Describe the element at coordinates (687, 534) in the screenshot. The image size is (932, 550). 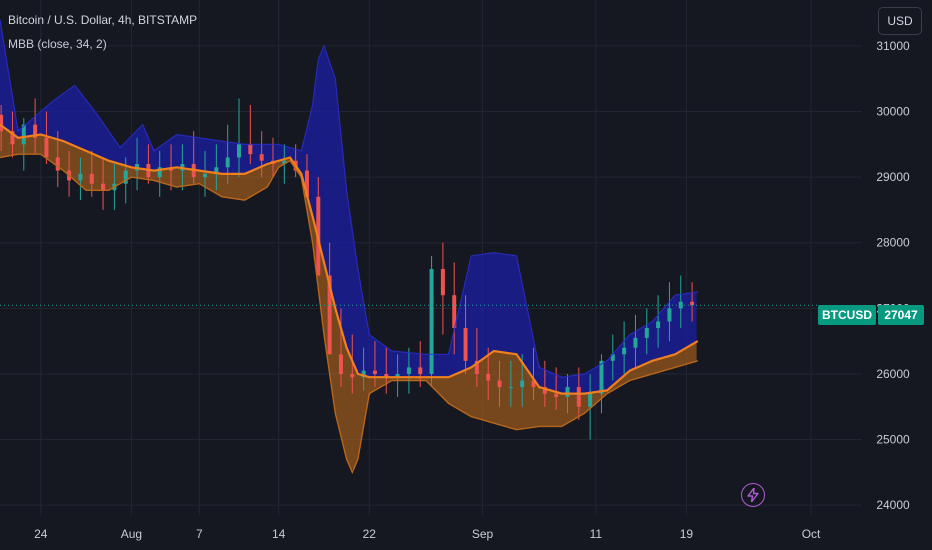
I see `x-tick-label: 19` at that location.